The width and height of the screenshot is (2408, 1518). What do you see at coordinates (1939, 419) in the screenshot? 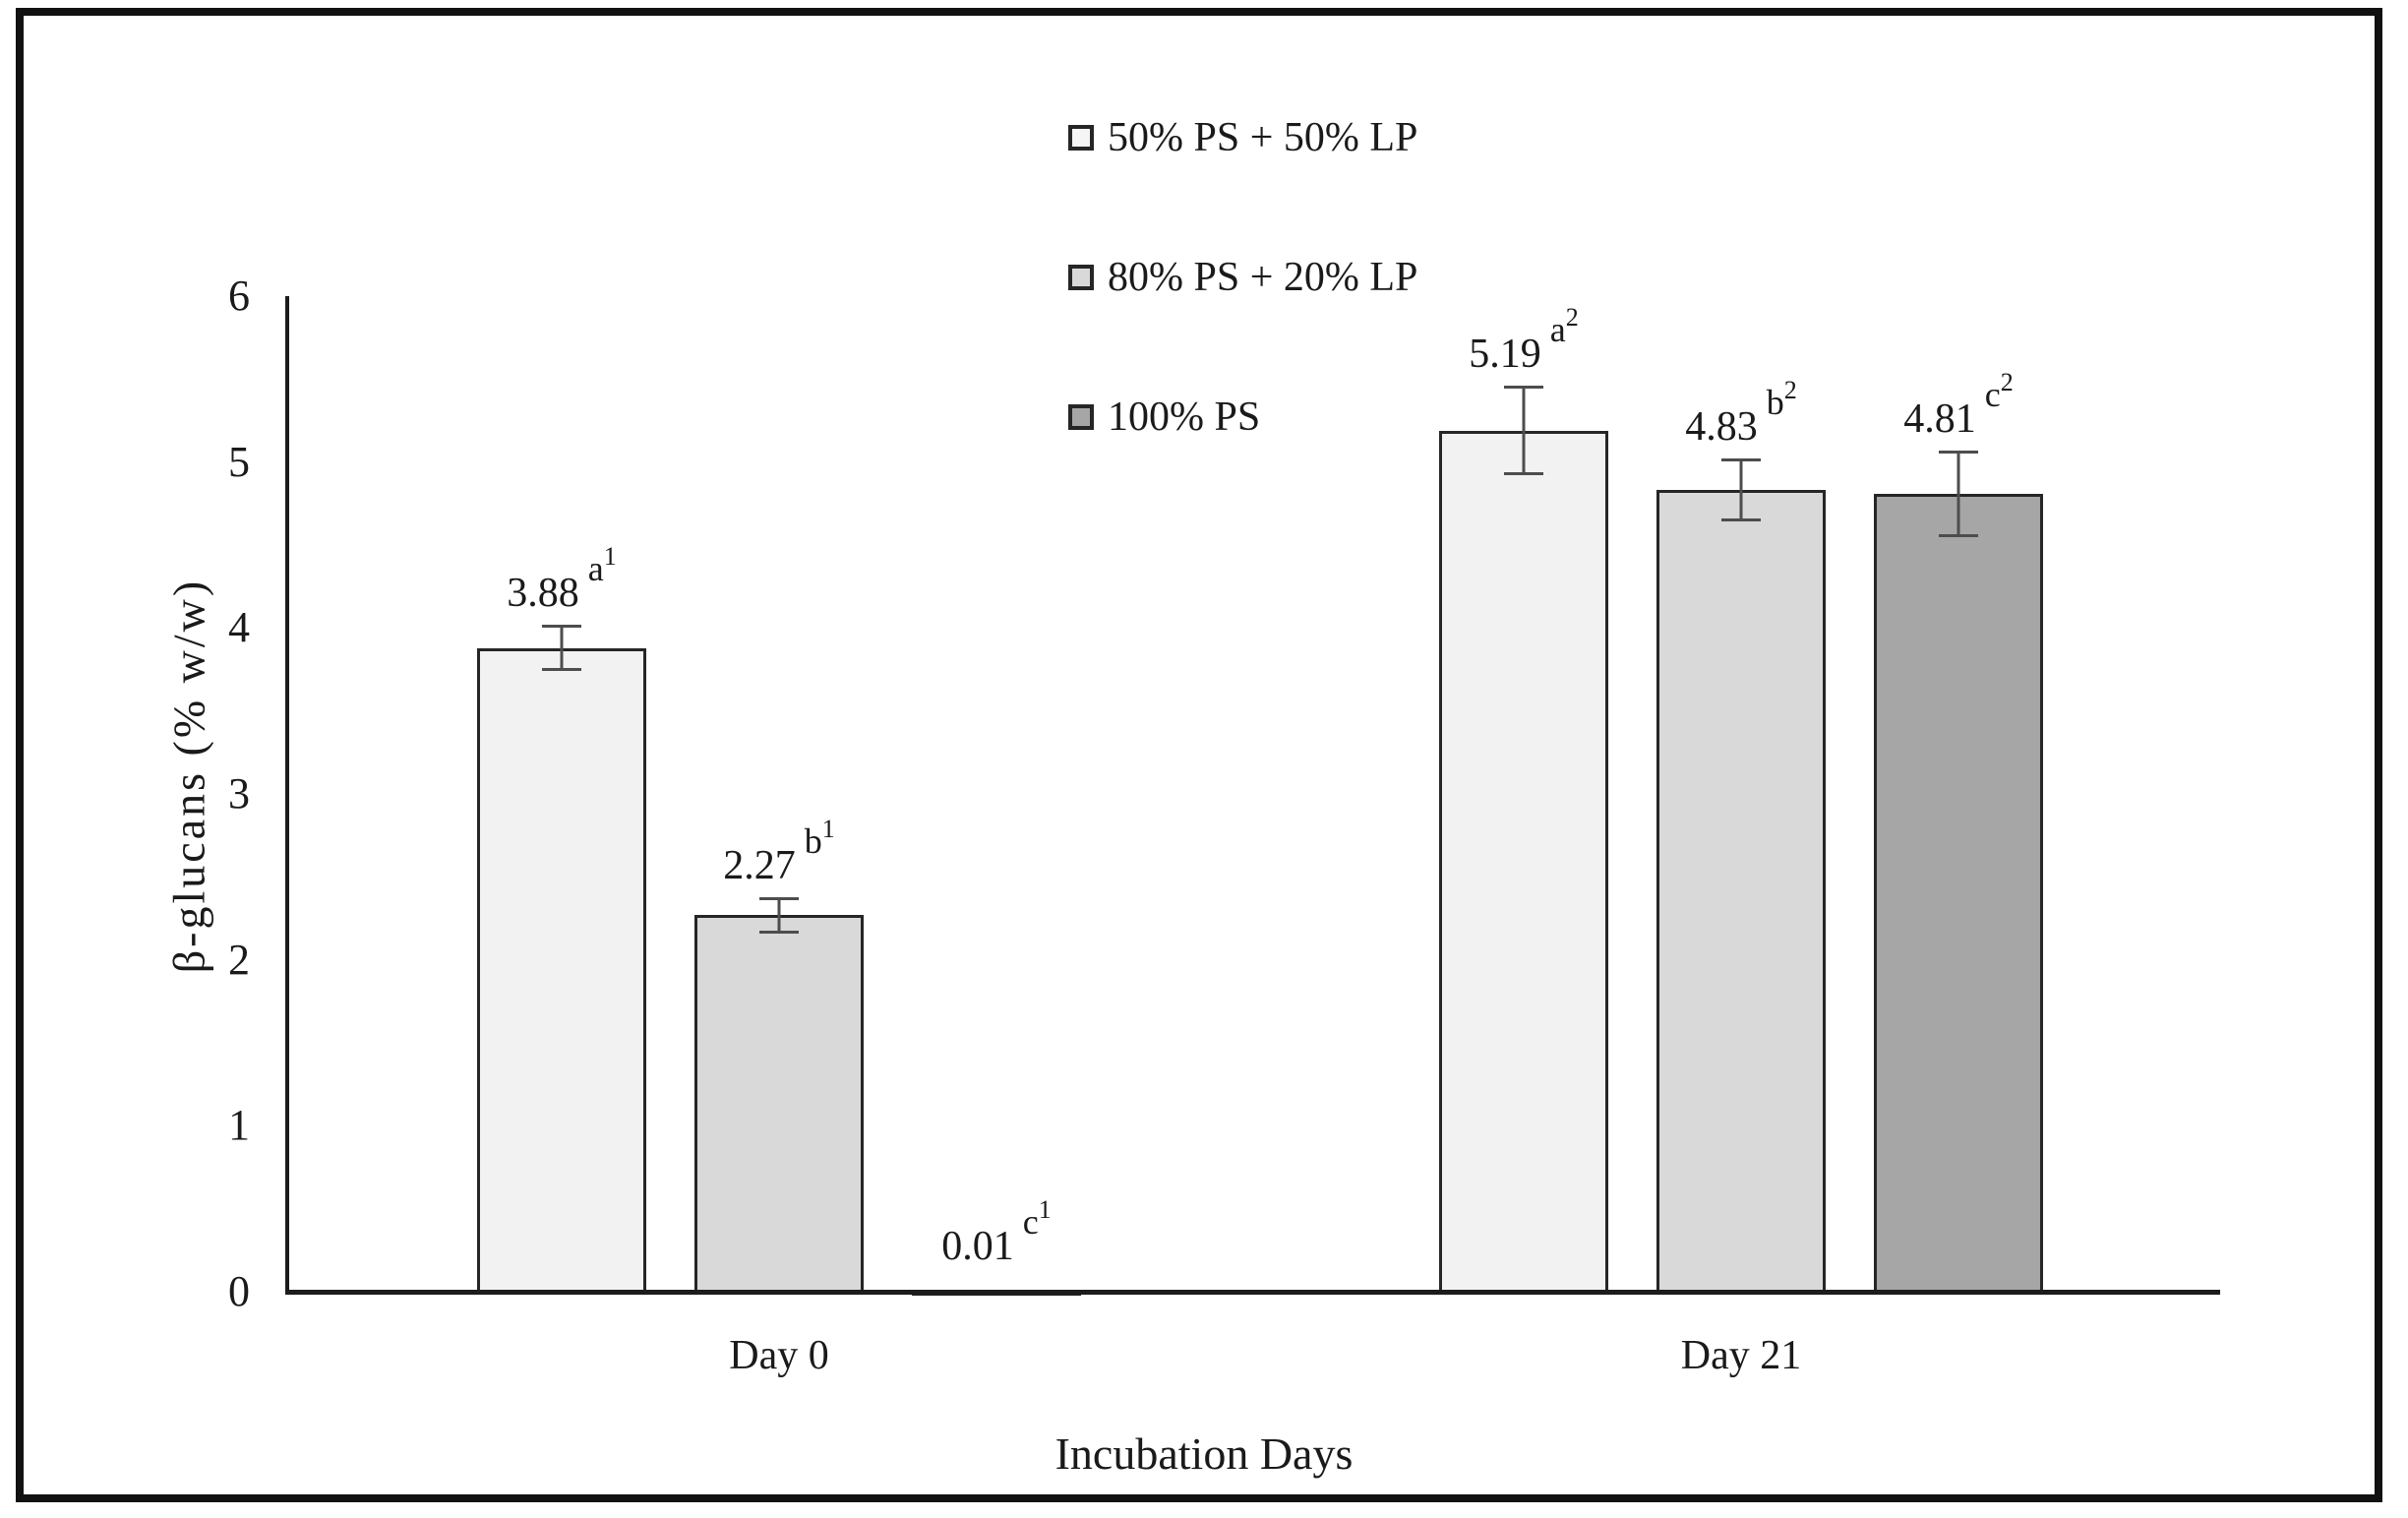
I see `bar-value: 4.81` at bounding box center [1939, 419].